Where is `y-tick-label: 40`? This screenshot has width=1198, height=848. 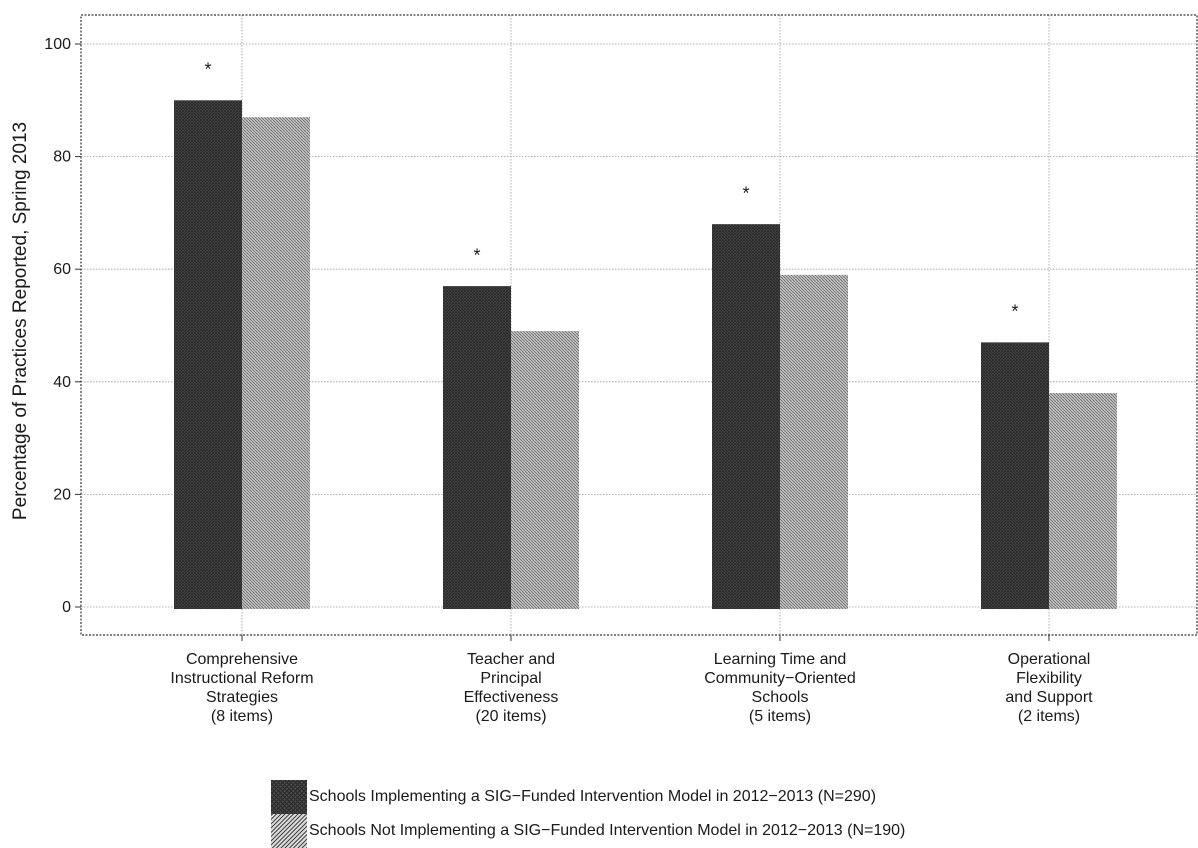 y-tick-label: 40 is located at coordinates (62, 382).